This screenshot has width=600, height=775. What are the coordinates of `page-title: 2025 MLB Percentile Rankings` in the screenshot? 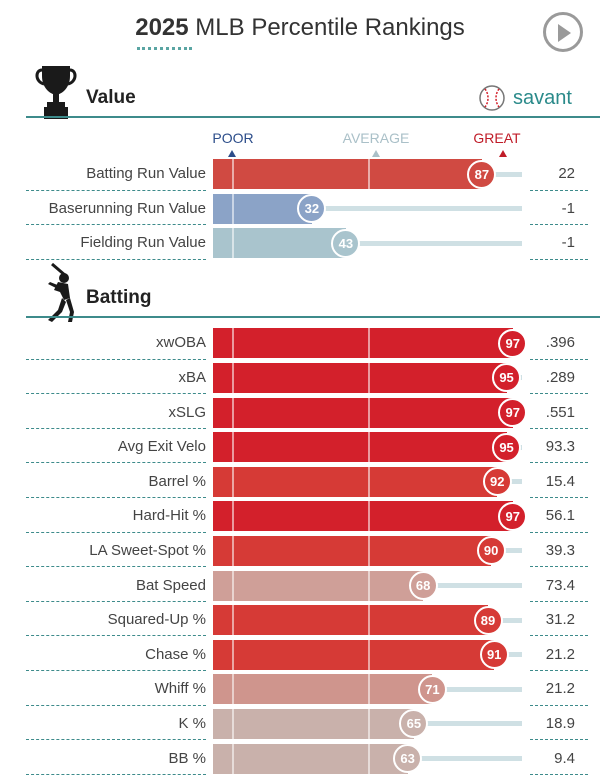 It's located at (300, 28).